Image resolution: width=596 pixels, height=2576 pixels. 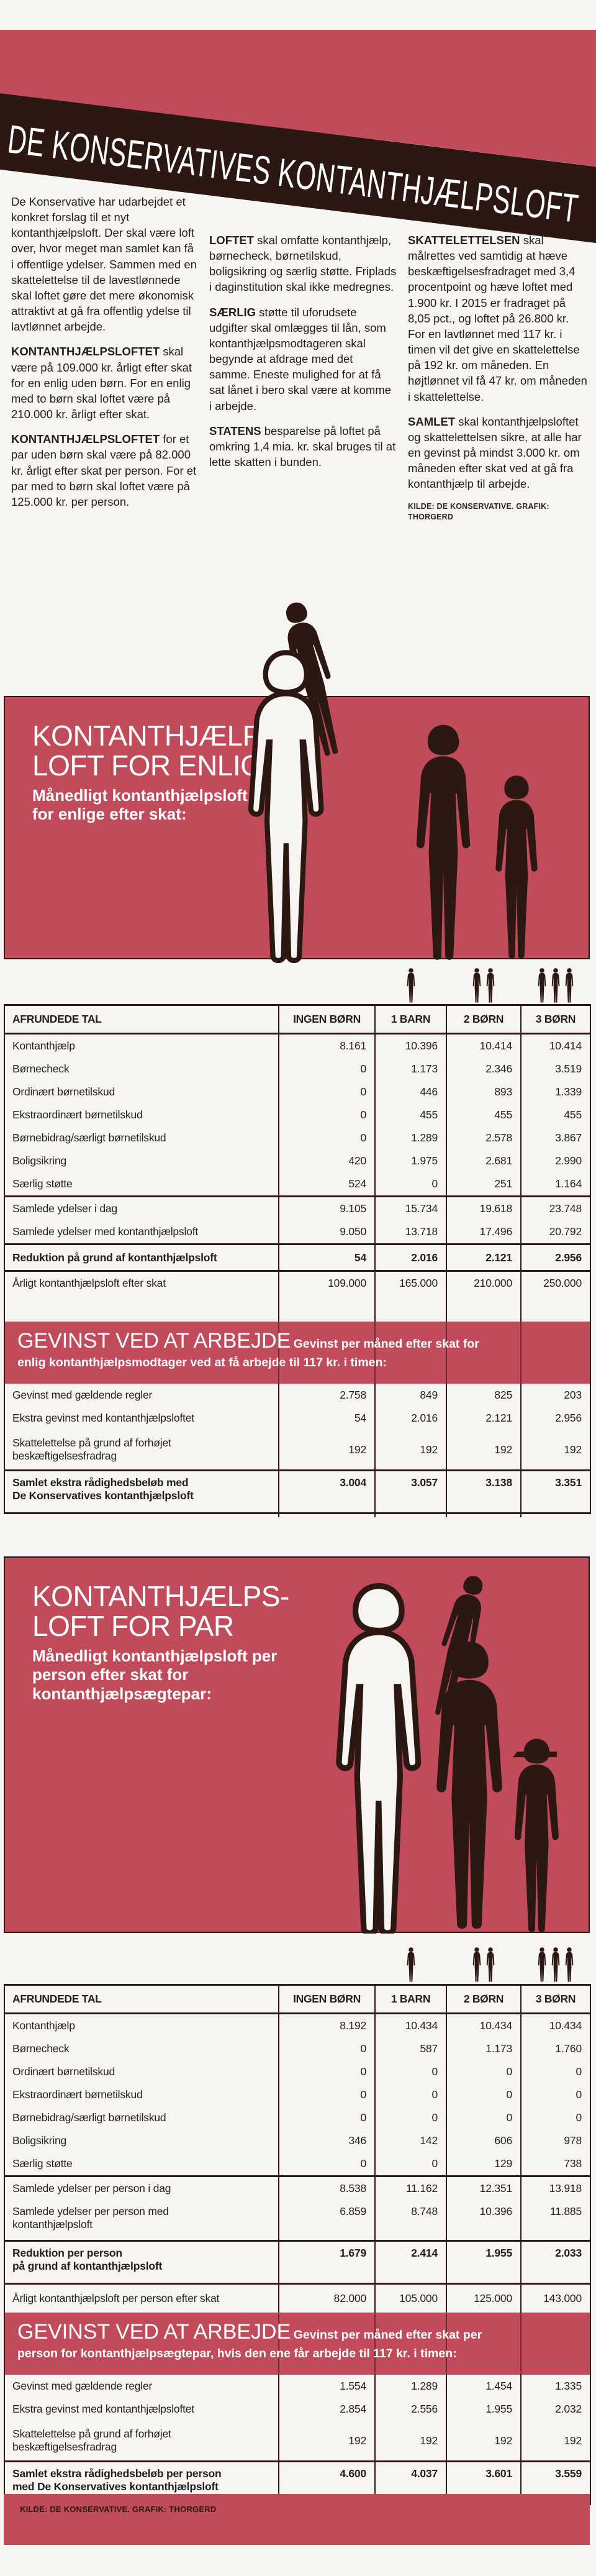 What do you see at coordinates (555, 2485) in the screenshot?
I see `row-value: 3.559` at bounding box center [555, 2485].